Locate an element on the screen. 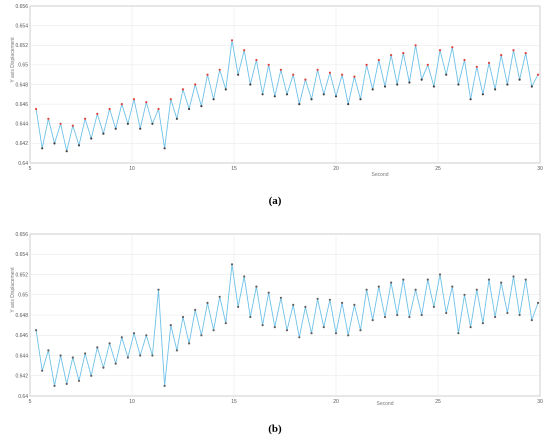  x-axis-label-b: Second is located at coordinates (385, 404).